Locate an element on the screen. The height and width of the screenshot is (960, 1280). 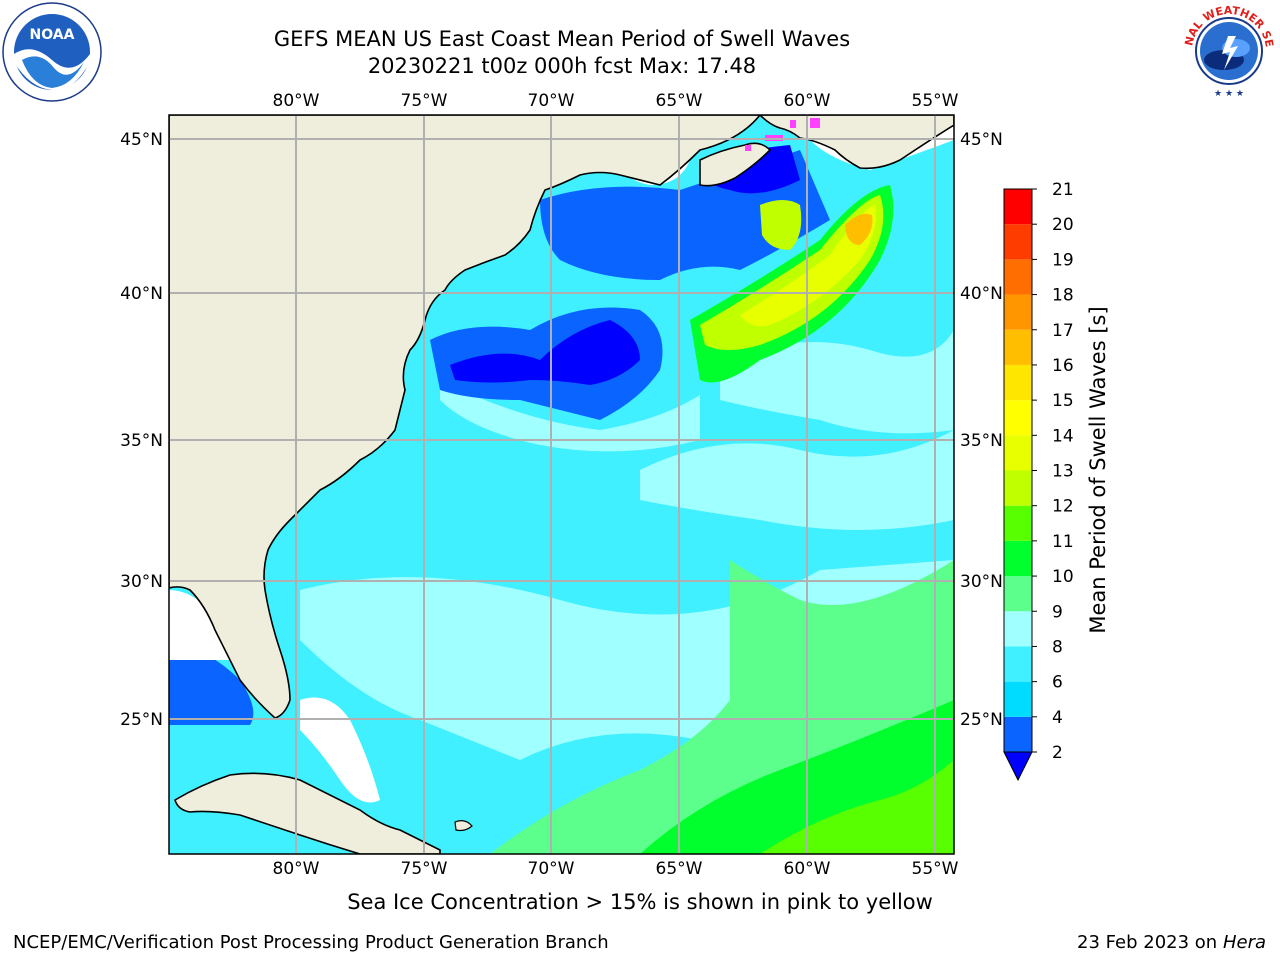
period-band-14-15-plume is located at coordinates (808, 266).